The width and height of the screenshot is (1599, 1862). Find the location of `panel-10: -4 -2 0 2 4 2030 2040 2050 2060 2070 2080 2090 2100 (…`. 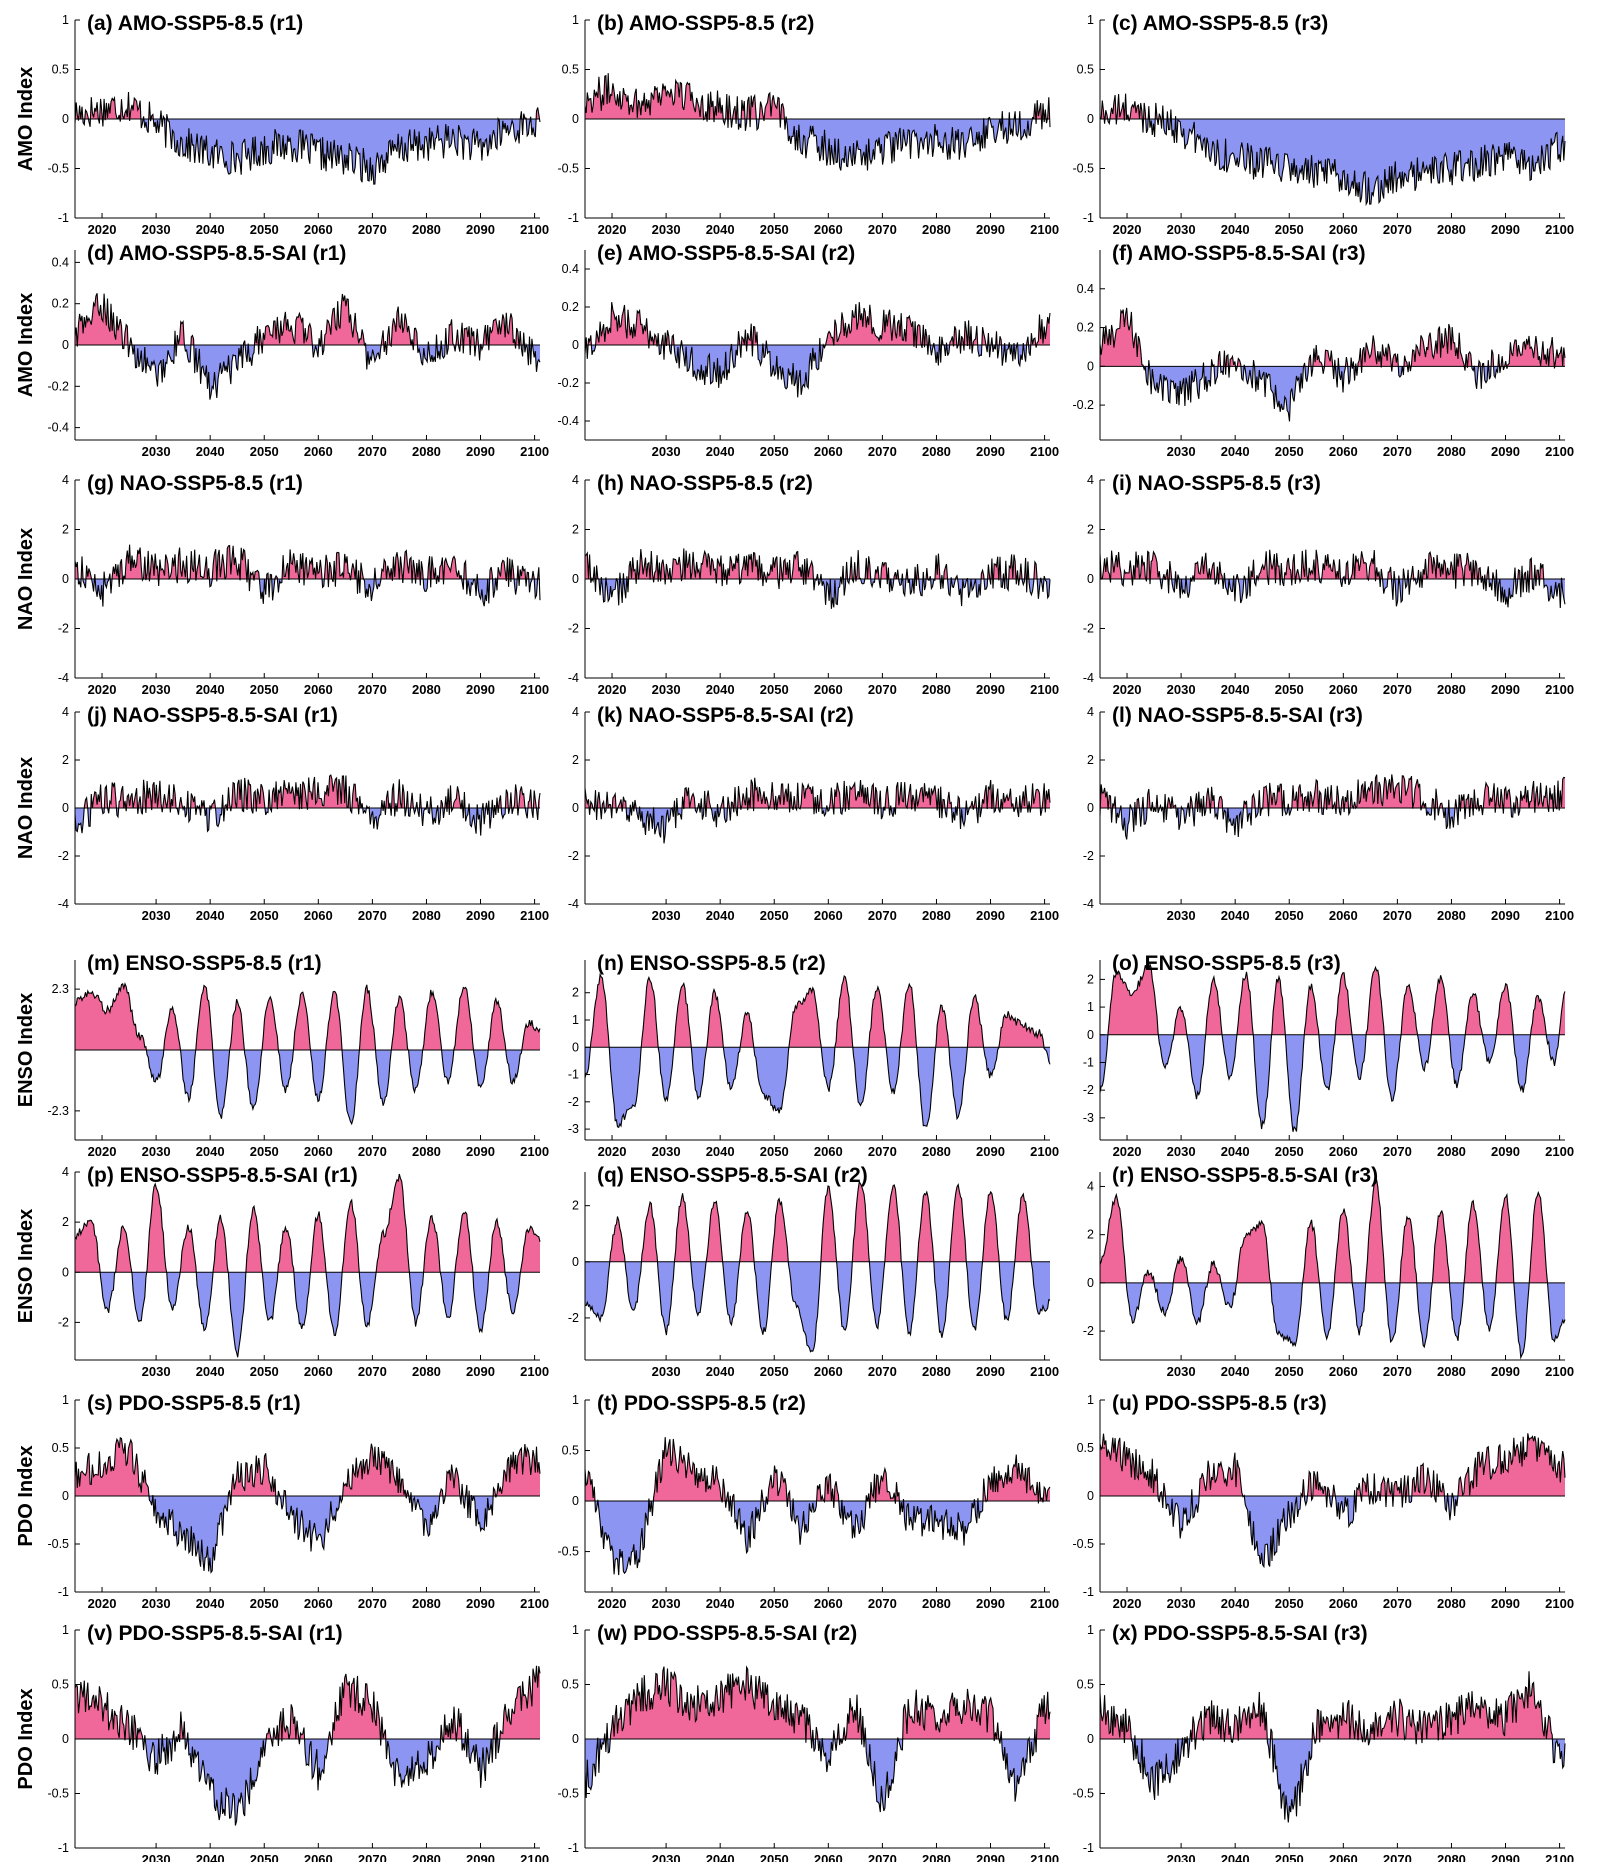

panel-10: -4 -2 0 2 4 2030 2040 2050 2060 2070 2080 2090 2100 (… is located at coordinates (813, 813).